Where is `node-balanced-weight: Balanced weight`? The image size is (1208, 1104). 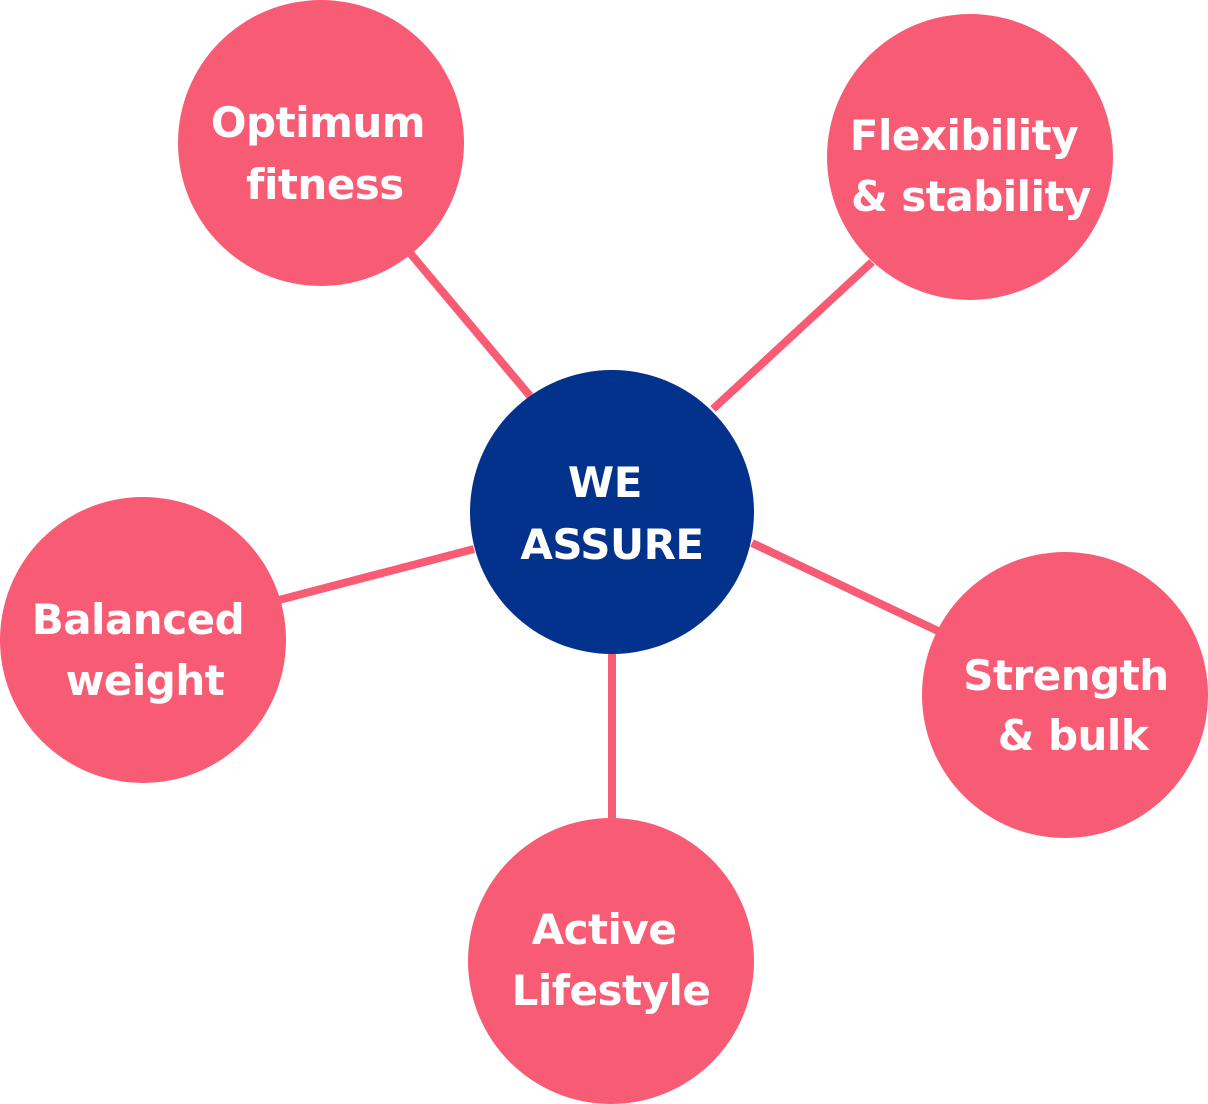 node-balanced-weight: Balanced weight is located at coordinates (143, 640).